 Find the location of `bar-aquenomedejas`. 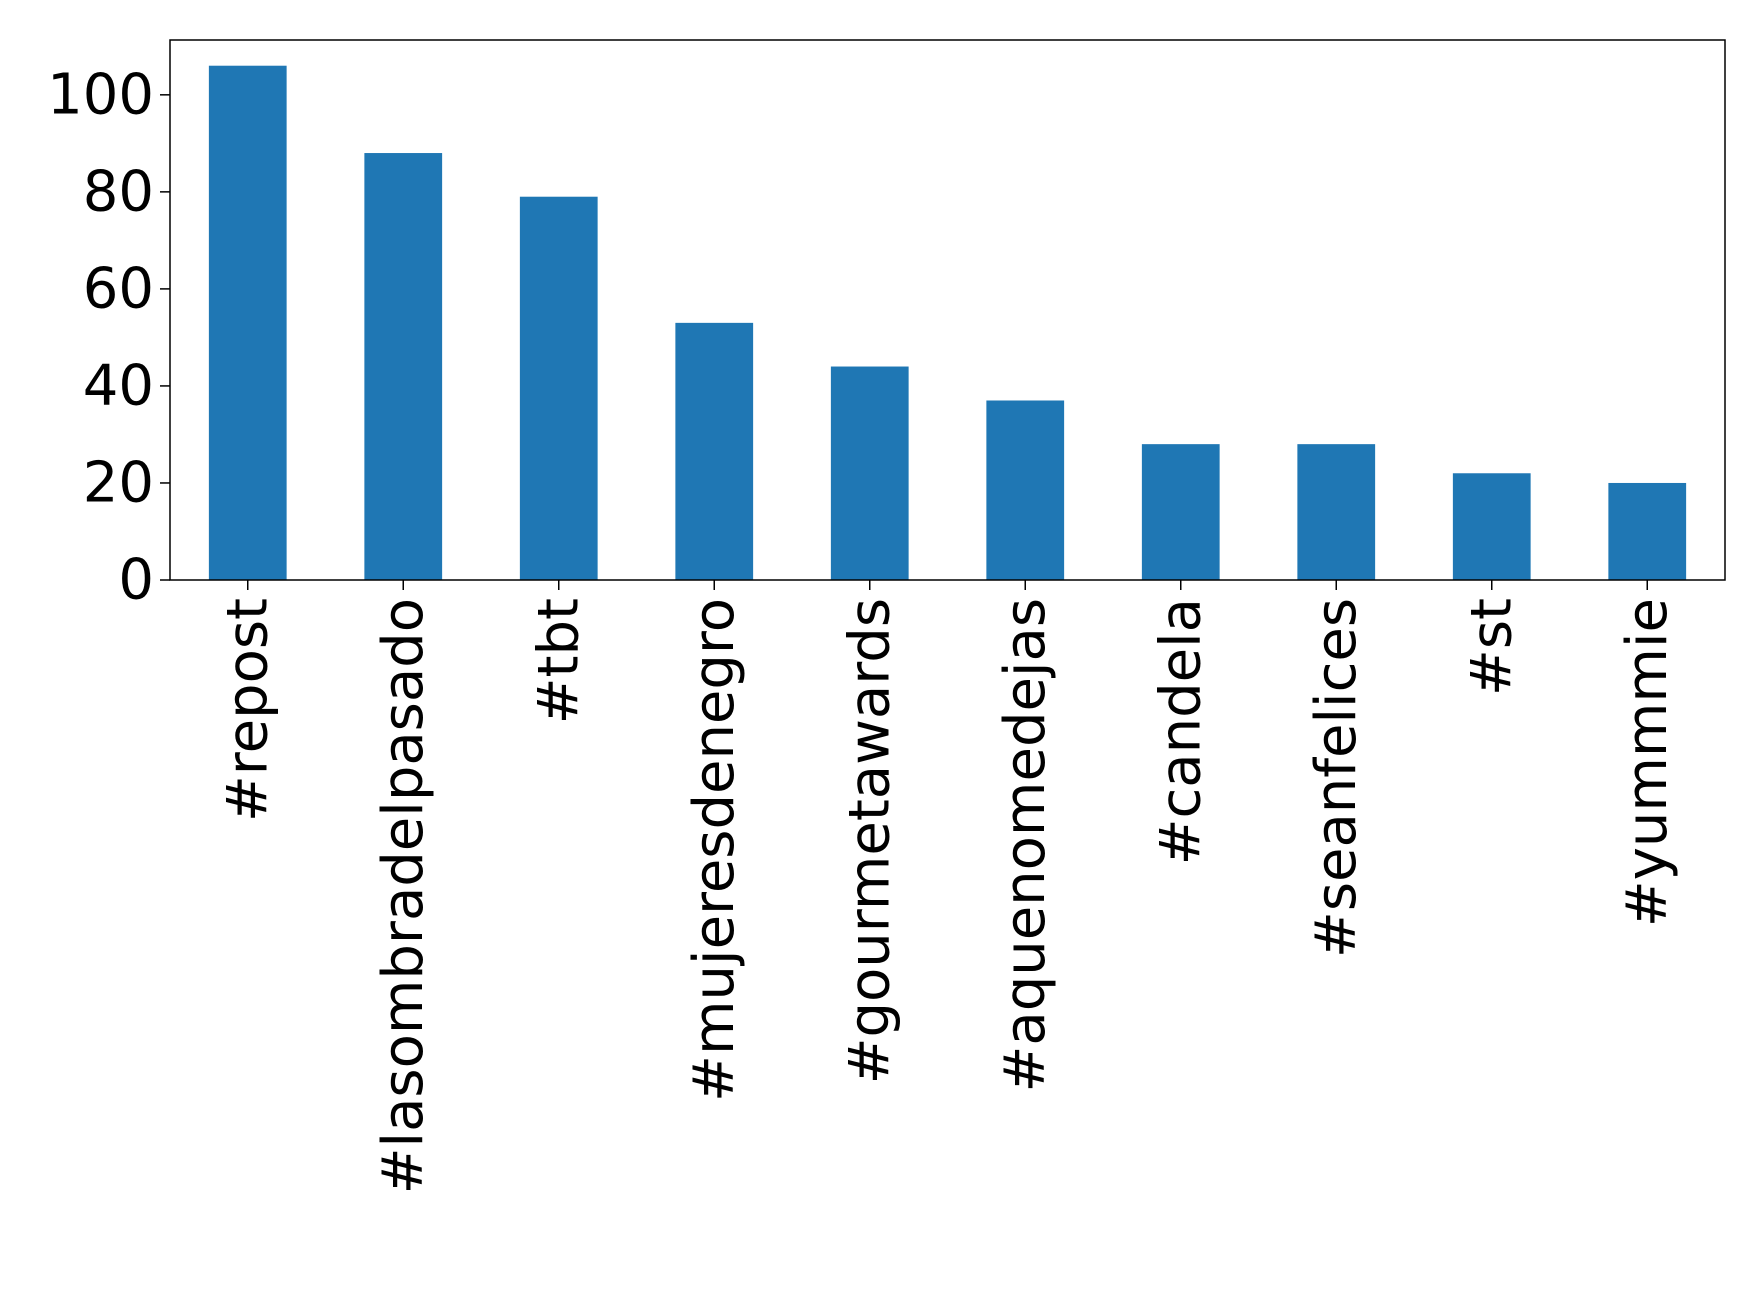

bar-aquenomedejas is located at coordinates (1025, 490).